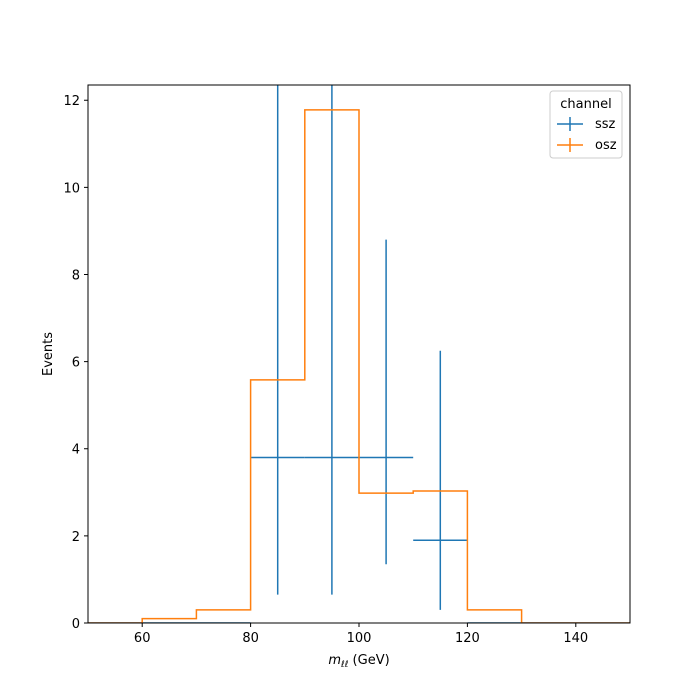  I want to click on x-axis-label: mℓℓ (GeV), so click(358, 661).